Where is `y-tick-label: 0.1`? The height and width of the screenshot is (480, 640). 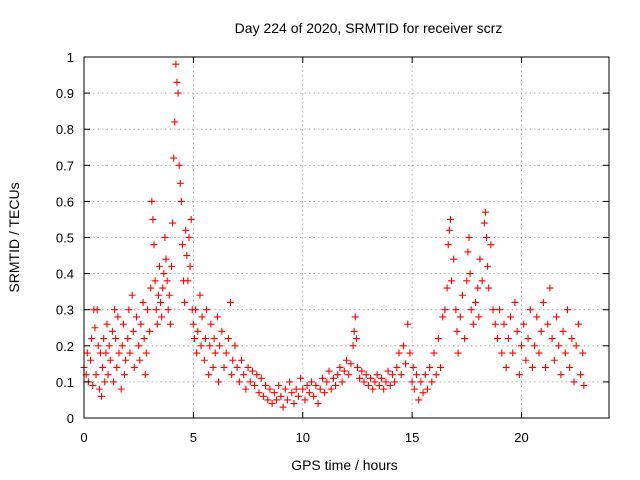 y-tick-label: 0.1 is located at coordinates (65, 382).